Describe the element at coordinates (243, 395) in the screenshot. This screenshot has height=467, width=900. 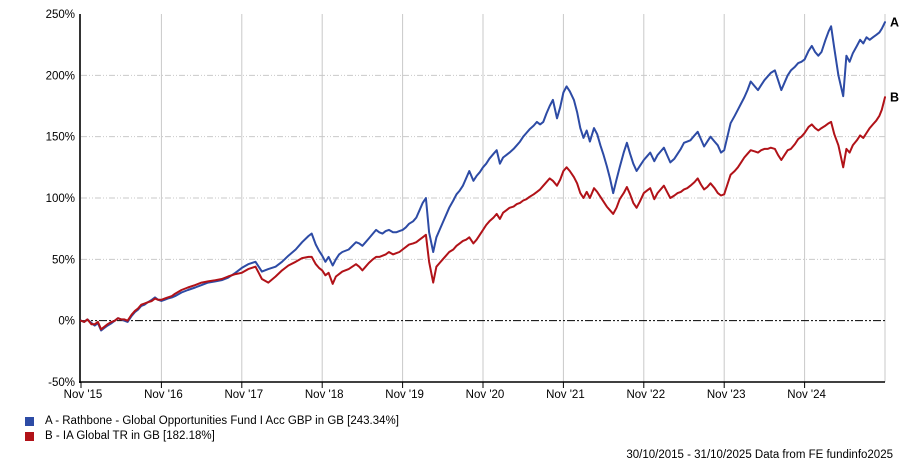
I see `x-axis-tick-label: Nov '17` at that location.